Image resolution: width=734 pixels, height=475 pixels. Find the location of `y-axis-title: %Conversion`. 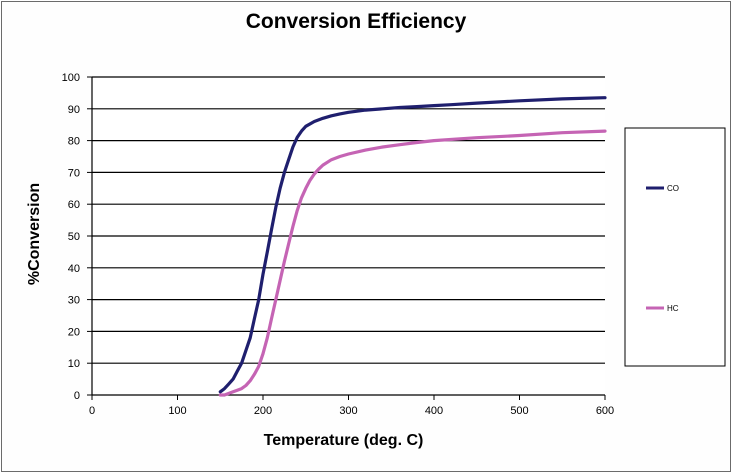

y-axis-title: %Conversion is located at coordinates (34, 234).